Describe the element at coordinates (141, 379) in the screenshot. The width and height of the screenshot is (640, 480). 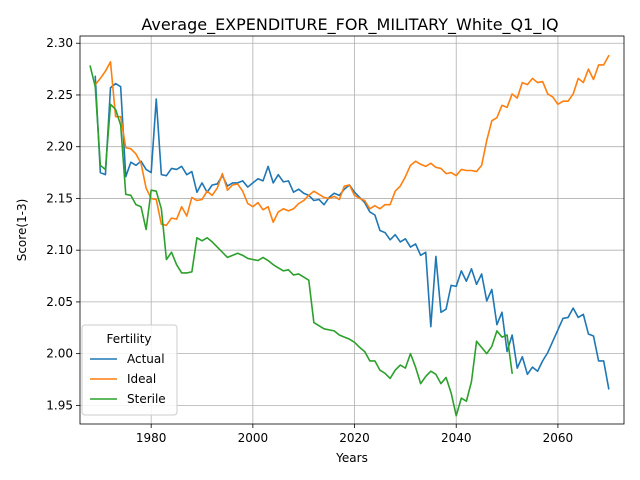
I see `legend-label-ideal: Ideal` at that location.